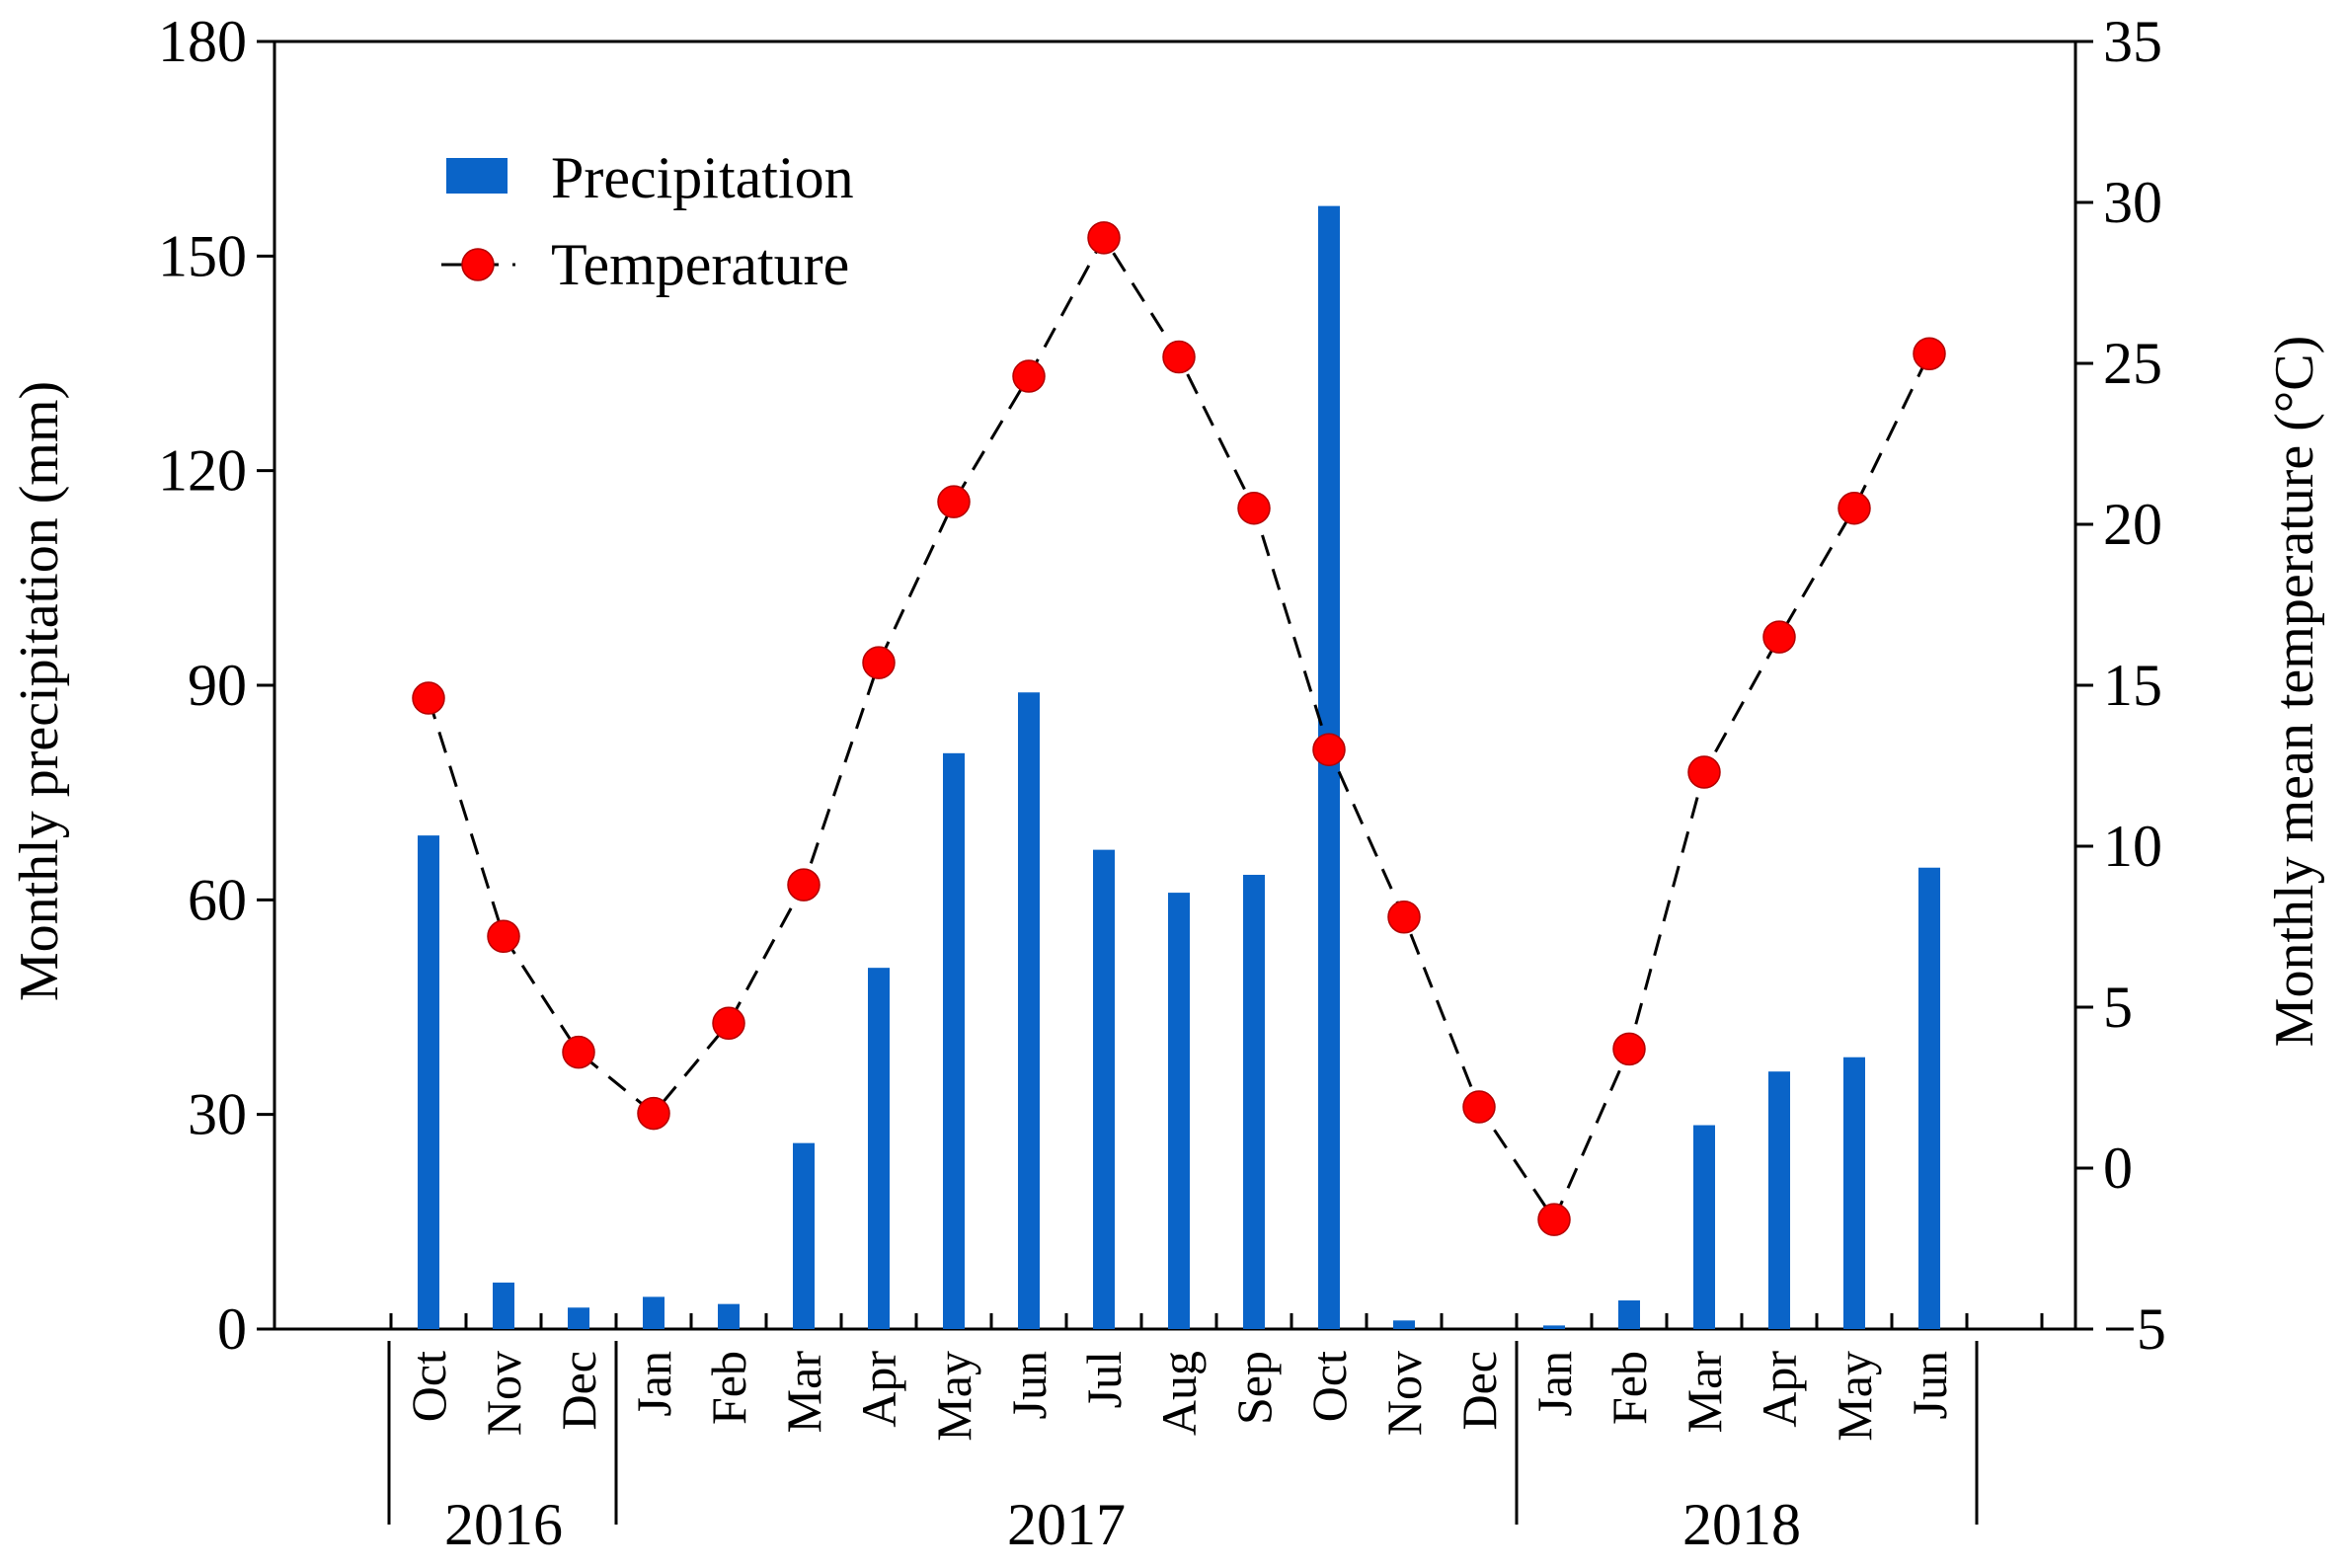  What do you see at coordinates (2133, 686) in the screenshot?
I see `right-tick-label: 15` at bounding box center [2133, 686].